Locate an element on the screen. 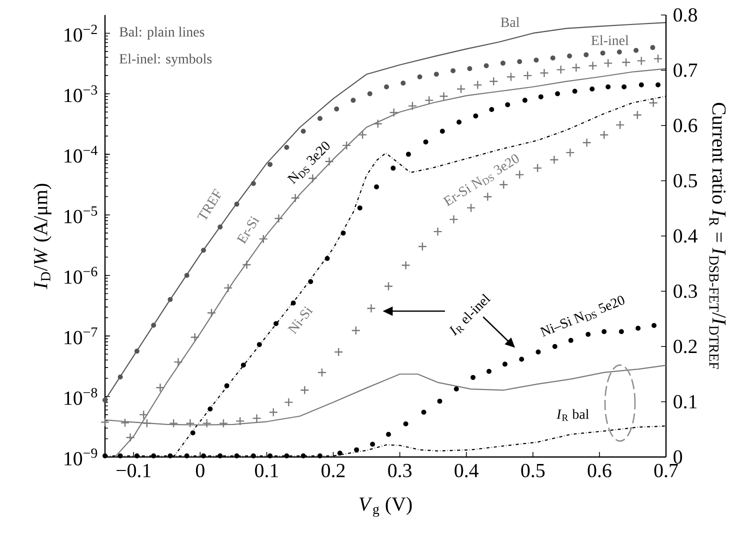 The image size is (751, 542). y2-tick-label: 0.5 is located at coordinates (685, 181).